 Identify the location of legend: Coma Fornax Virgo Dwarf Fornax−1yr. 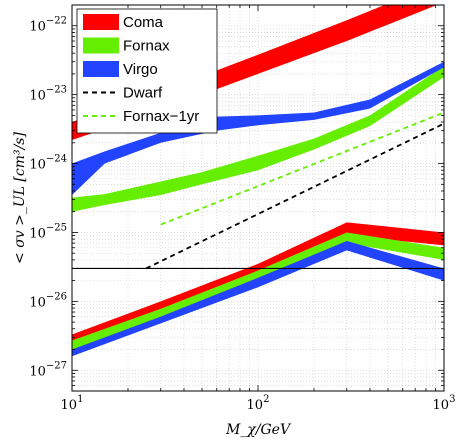
(147, 71).